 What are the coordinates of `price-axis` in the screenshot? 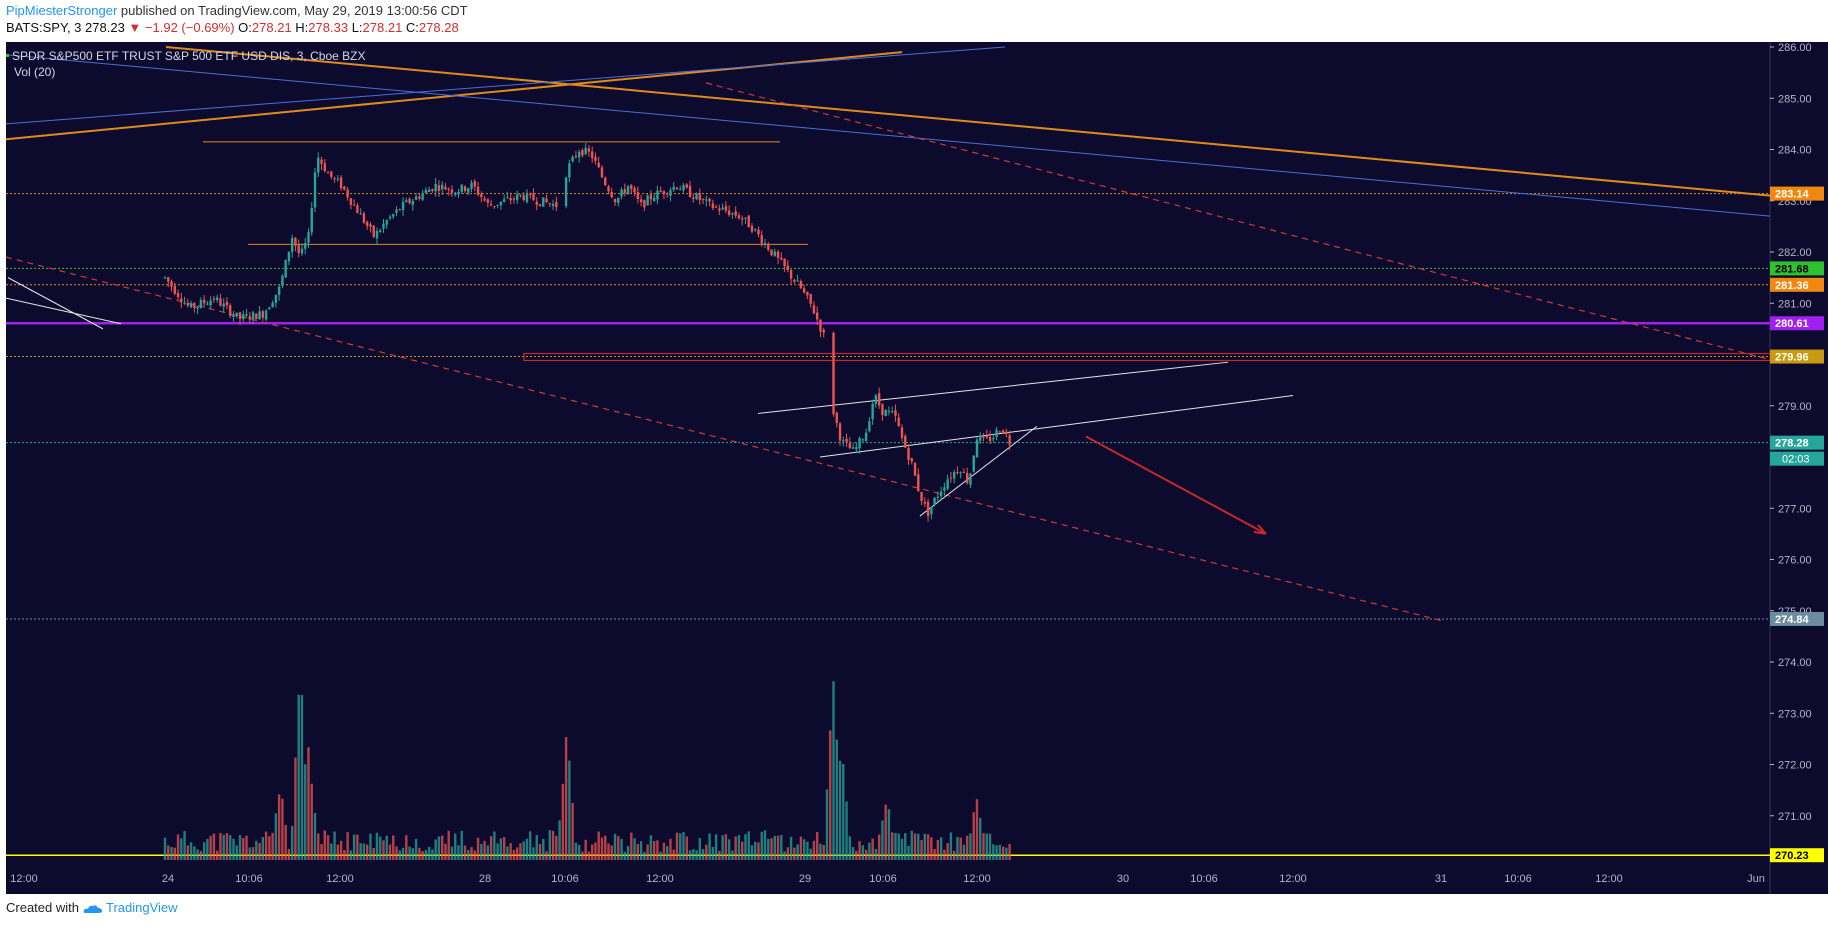 It's located at (1799, 451).